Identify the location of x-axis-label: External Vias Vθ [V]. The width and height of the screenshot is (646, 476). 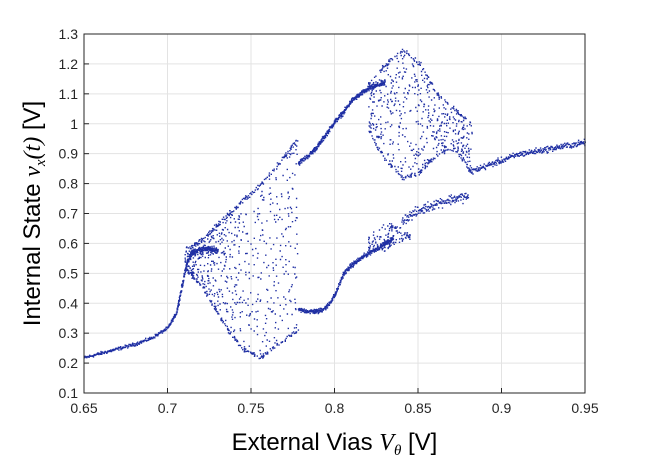
(335, 444).